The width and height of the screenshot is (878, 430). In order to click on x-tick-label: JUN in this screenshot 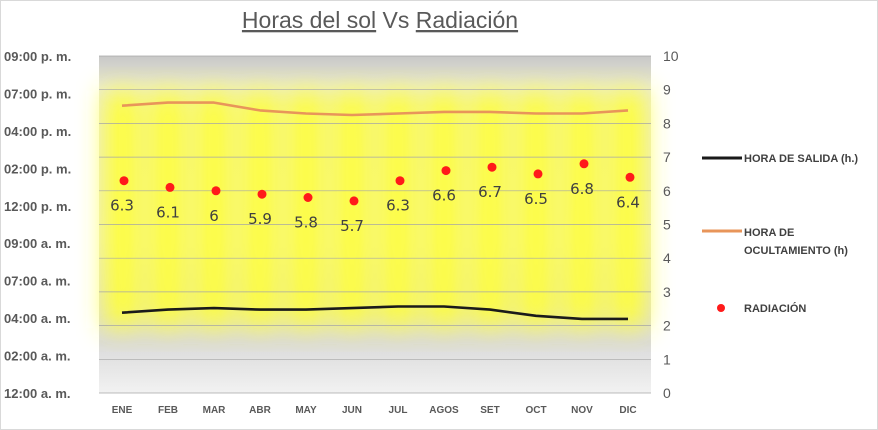, I will do `click(352, 410)`.